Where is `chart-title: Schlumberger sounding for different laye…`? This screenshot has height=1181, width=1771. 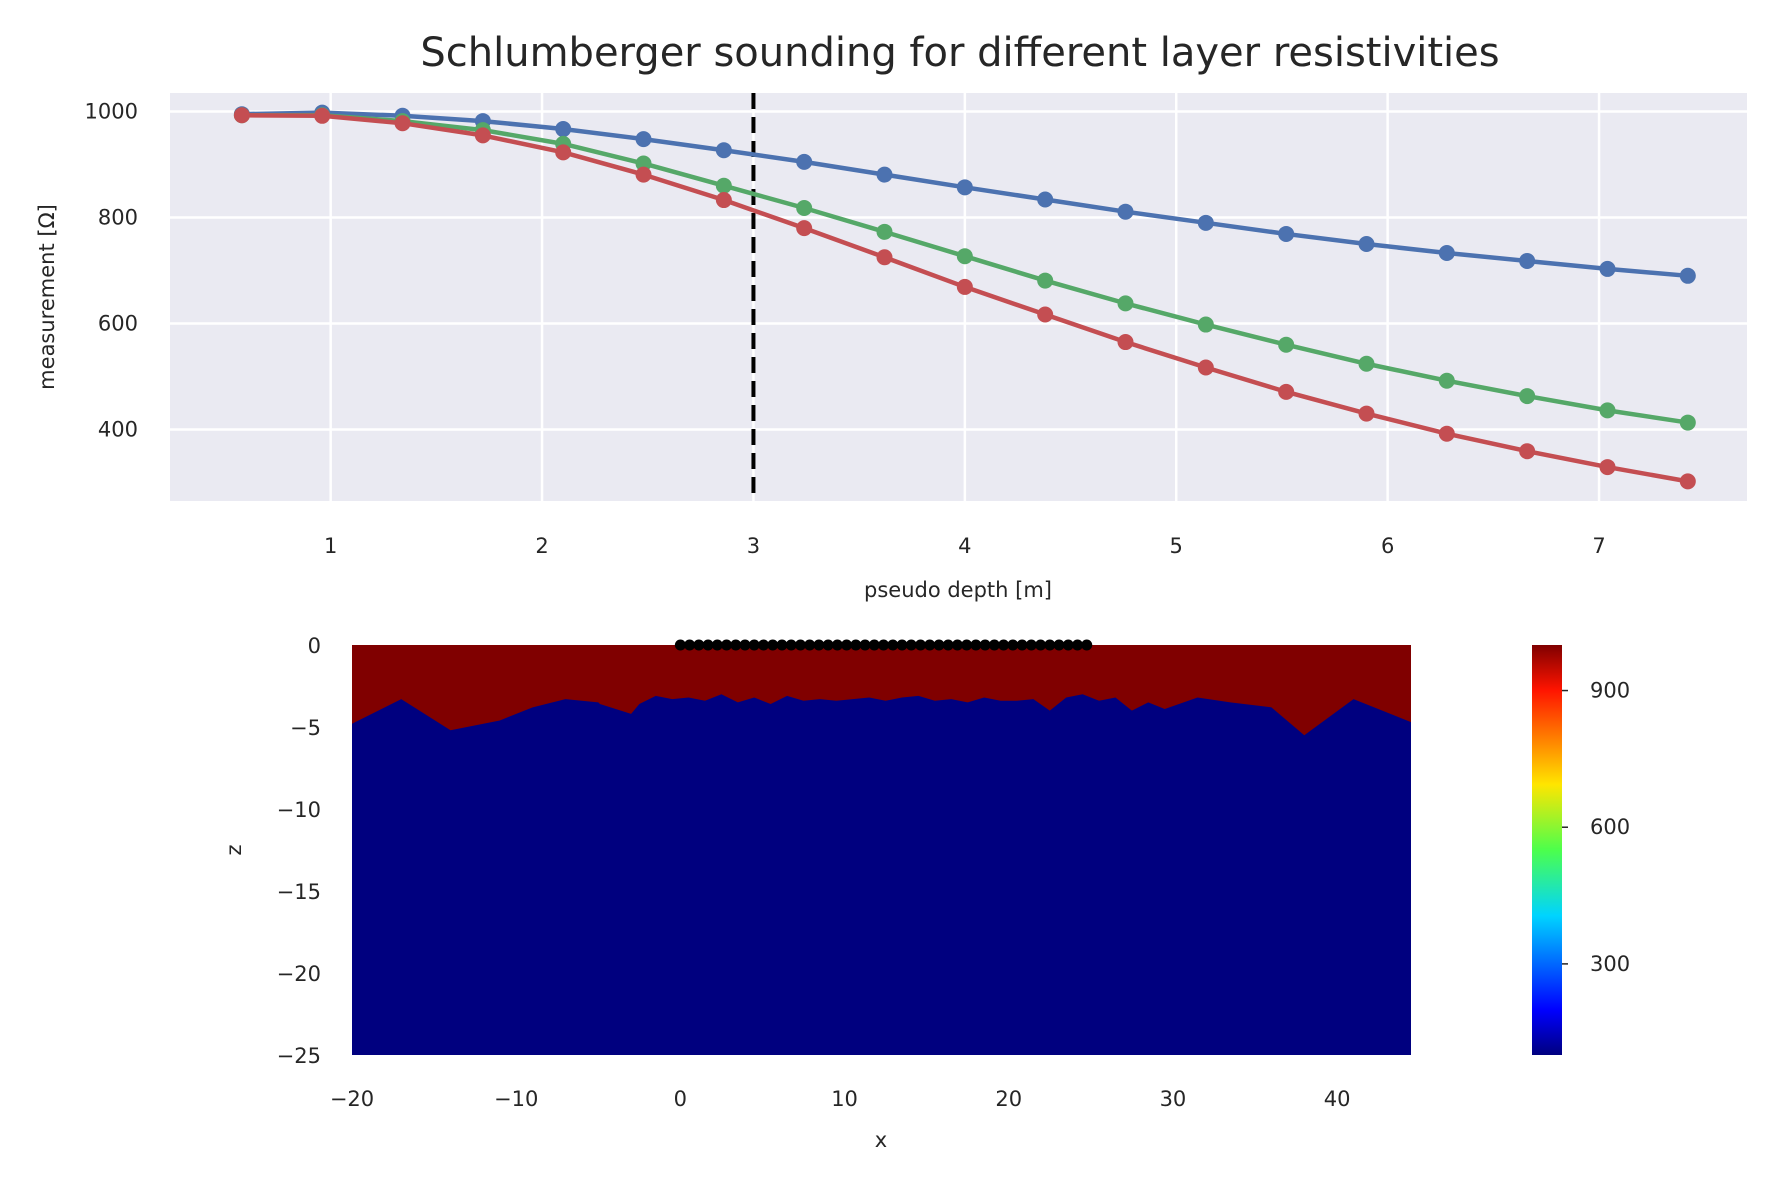
chart-title: Schlumberger sounding for different laye… is located at coordinates (959, 53).